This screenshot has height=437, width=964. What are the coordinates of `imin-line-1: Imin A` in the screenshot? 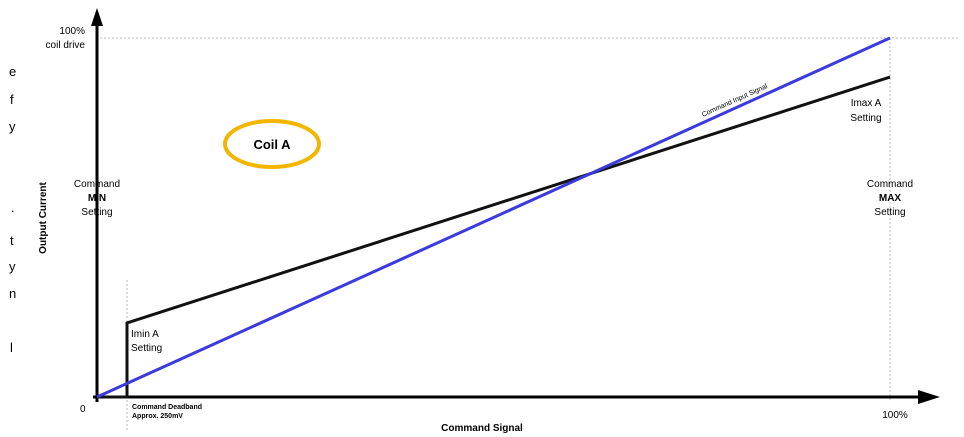 It's located at (145, 334).